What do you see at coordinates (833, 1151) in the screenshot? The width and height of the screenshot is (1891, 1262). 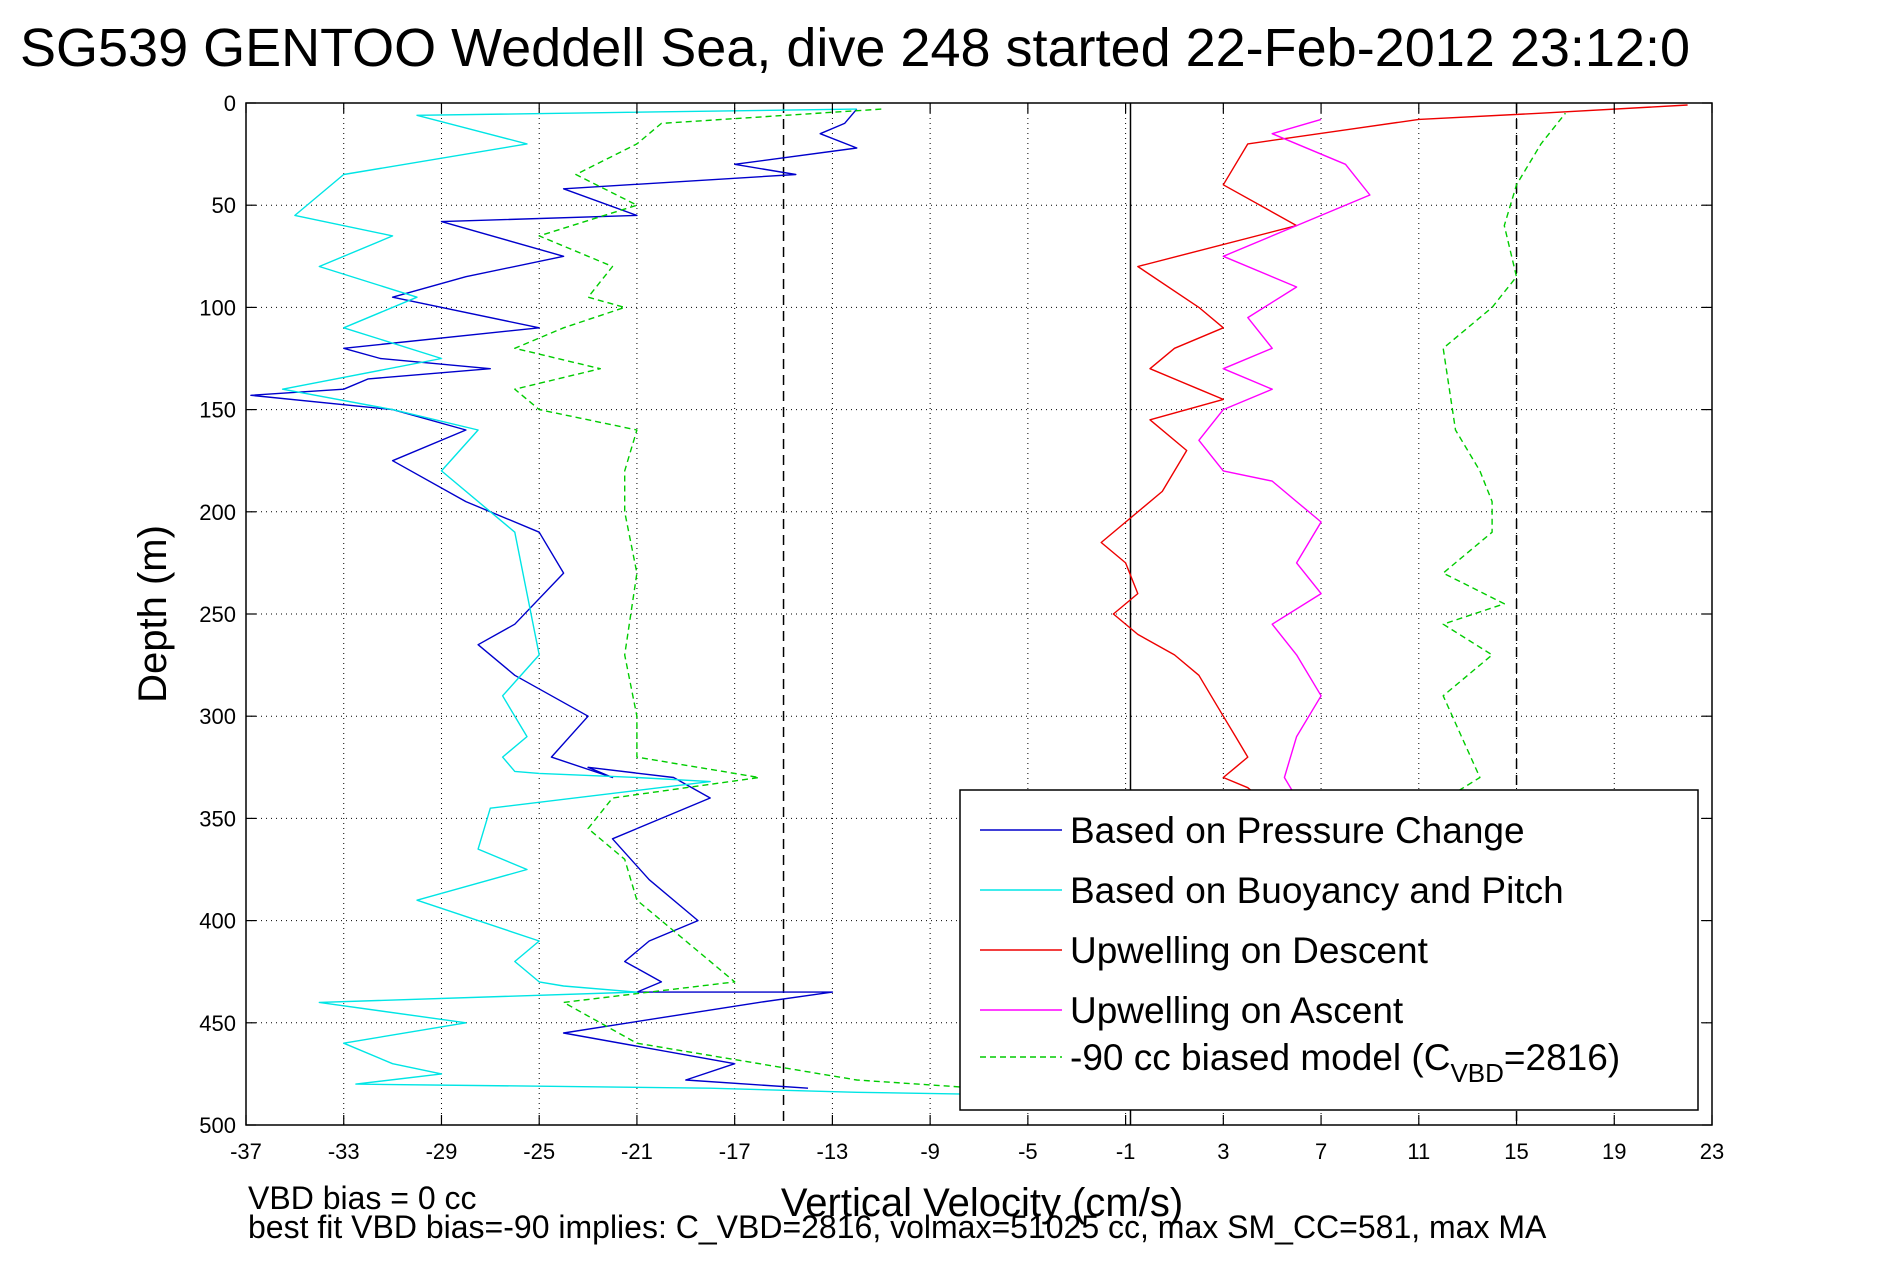 I see `x-tick-label: -13` at bounding box center [833, 1151].